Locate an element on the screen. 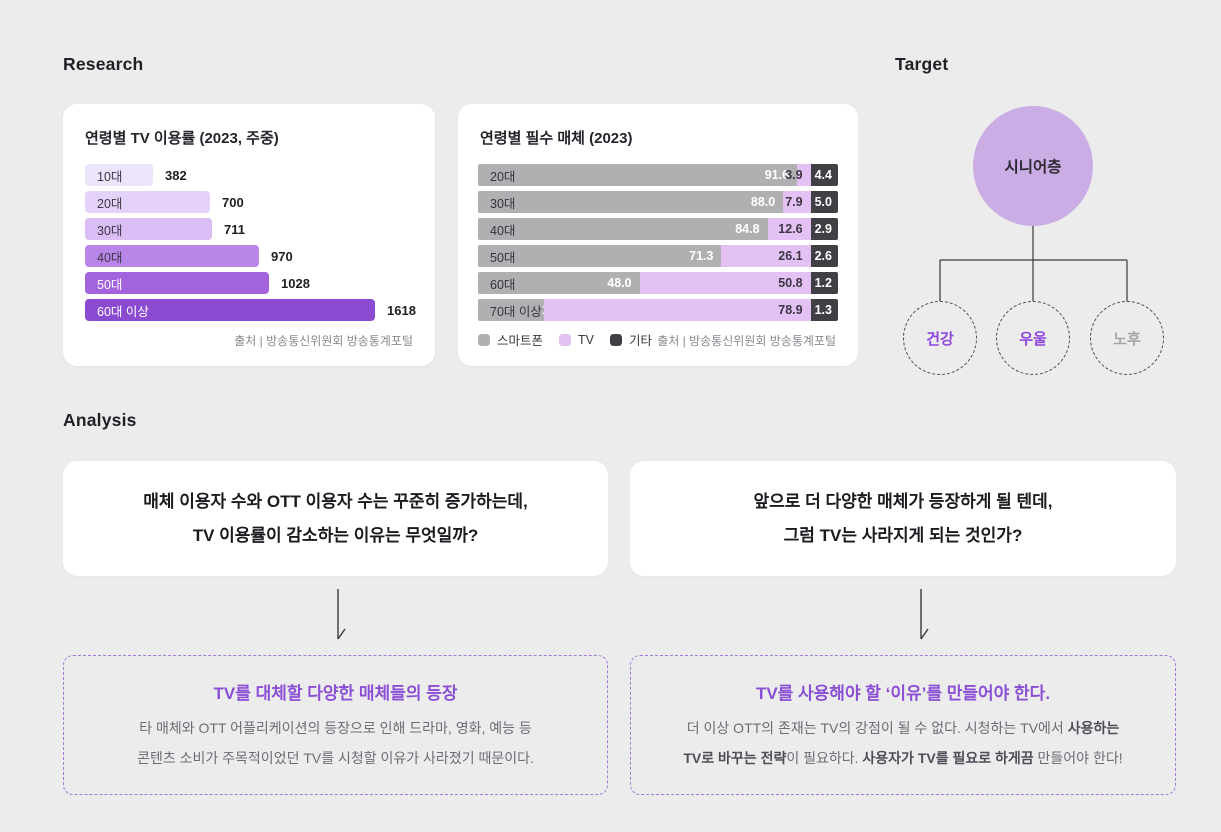  stacked-bar-row: 30대 88.0 7.9 5.0 is located at coordinates (658, 202).